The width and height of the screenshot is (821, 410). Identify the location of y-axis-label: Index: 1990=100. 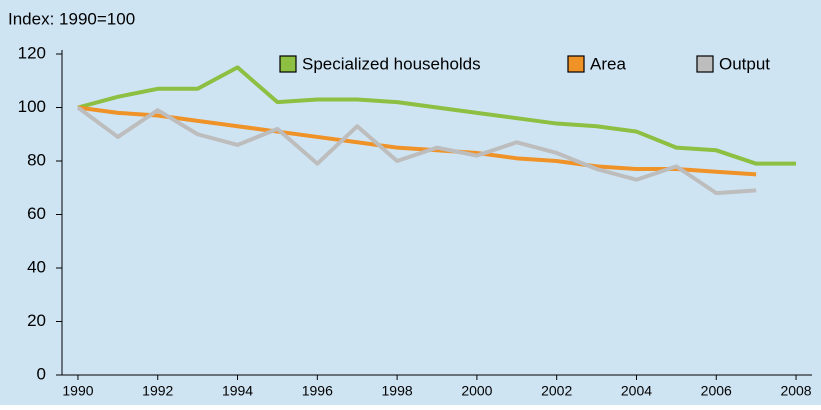
(71, 18).